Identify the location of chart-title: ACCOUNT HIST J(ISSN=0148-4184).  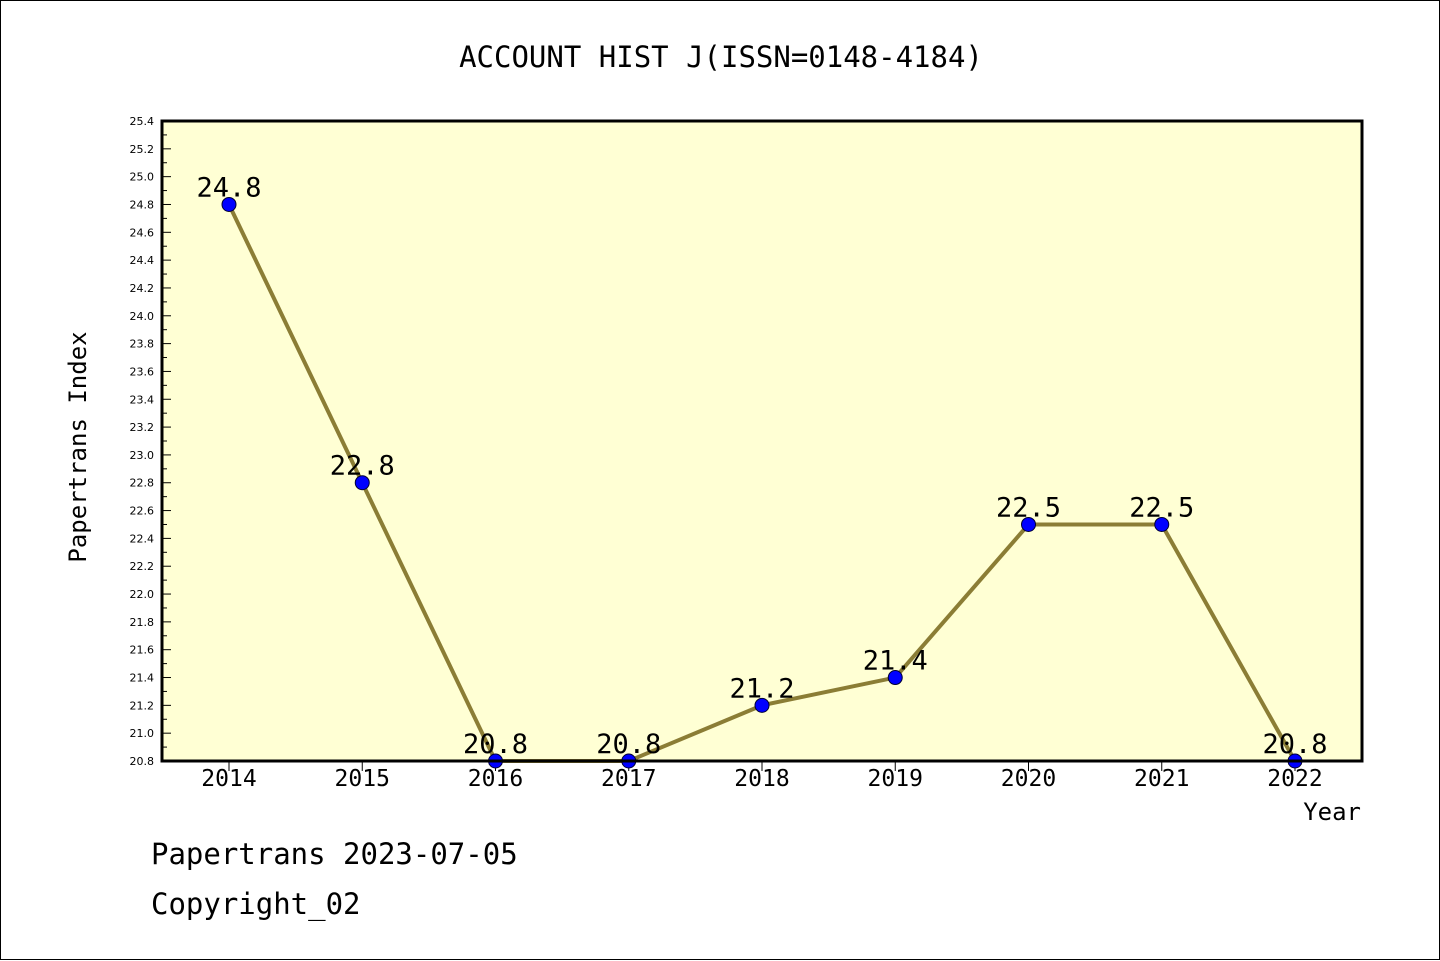
(721, 57).